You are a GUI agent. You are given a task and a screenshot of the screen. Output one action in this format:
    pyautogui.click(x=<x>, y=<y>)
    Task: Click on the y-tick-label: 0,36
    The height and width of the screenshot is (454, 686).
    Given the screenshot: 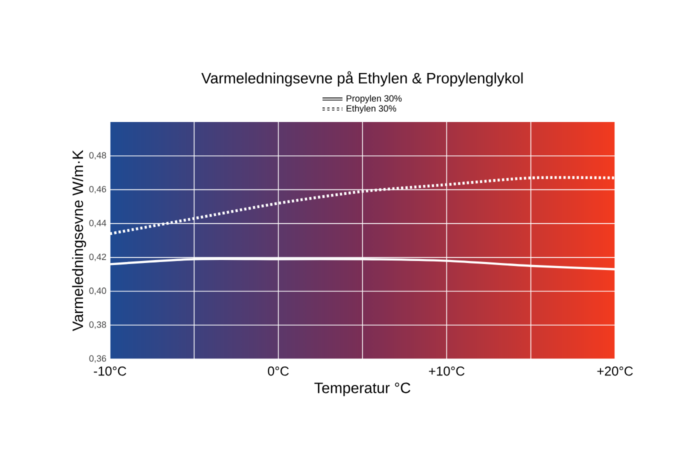 What is the action you would take?
    pyautogui.click(x=97, y=359)
    